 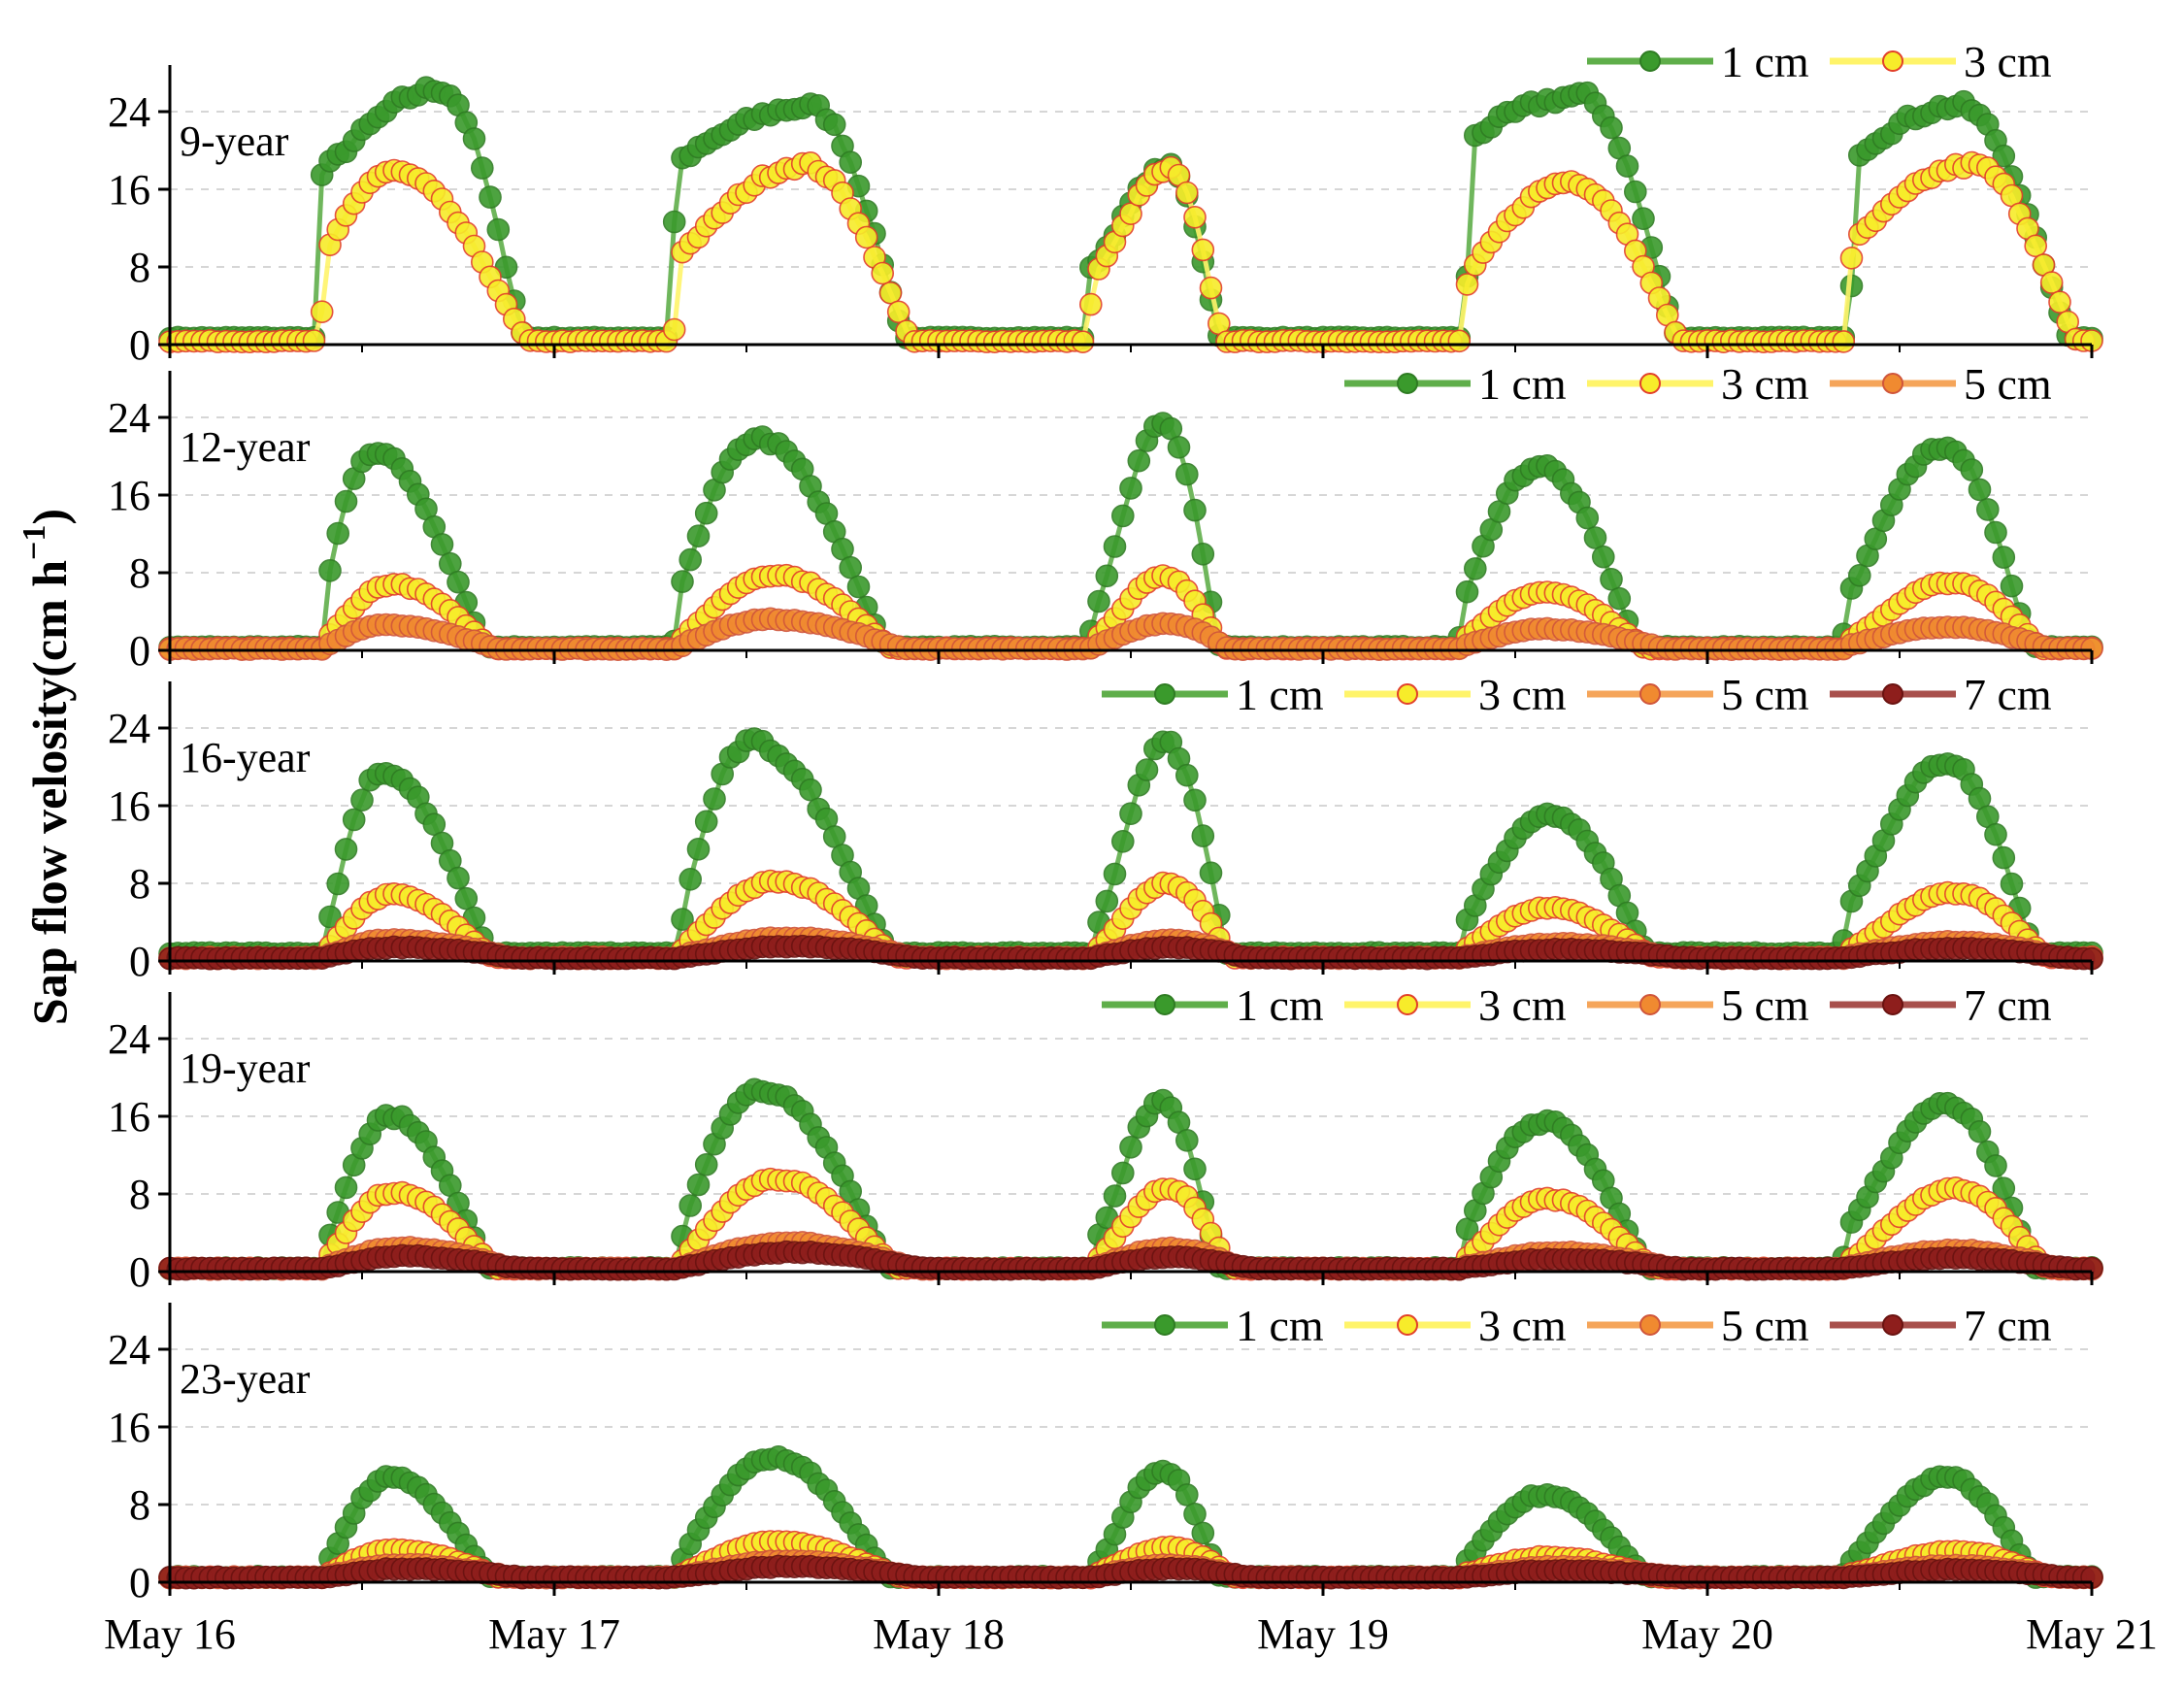 What do you see at coordinates (49, 792) in the screenshot?
I see `y-axis-title-main: Sap flow velosity(cm h` at bounding box center [49, 792].